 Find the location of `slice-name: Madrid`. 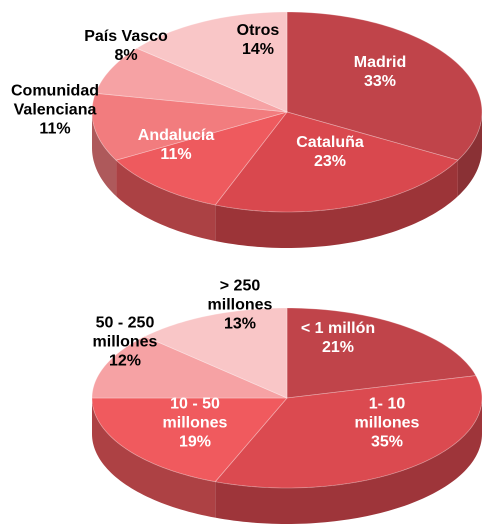

slice-name: Madrid is located at coordinates (380, 62).